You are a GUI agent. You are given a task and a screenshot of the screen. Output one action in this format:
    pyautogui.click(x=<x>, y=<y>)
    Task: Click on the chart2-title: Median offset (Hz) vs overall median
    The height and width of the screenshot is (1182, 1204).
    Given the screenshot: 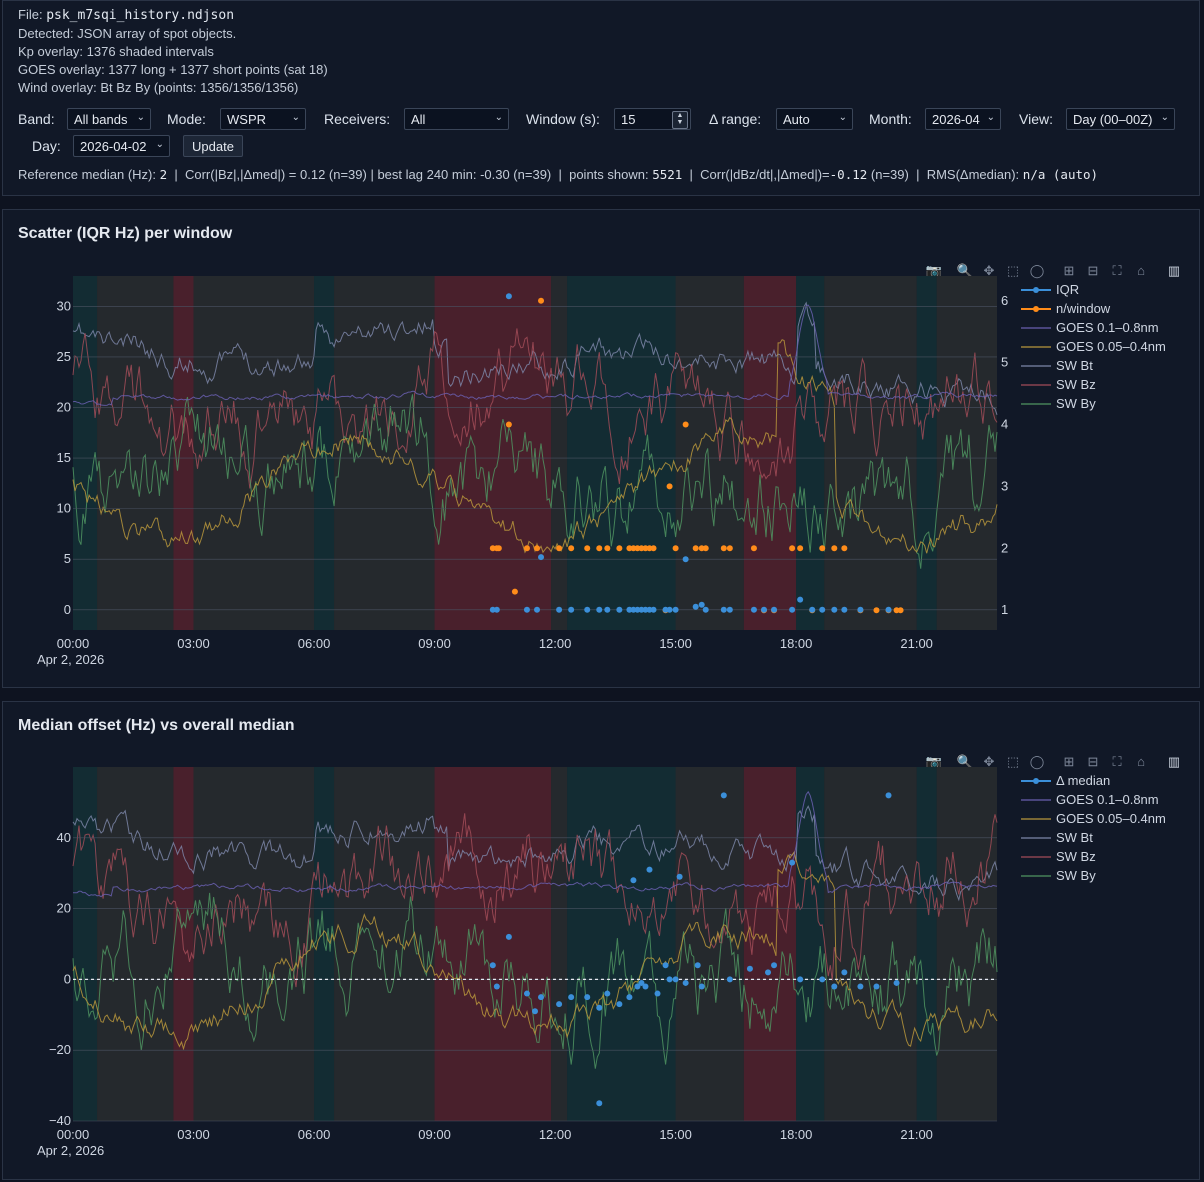 What is the action you would take?
    pyautogui.click(x=156, y=725)
    